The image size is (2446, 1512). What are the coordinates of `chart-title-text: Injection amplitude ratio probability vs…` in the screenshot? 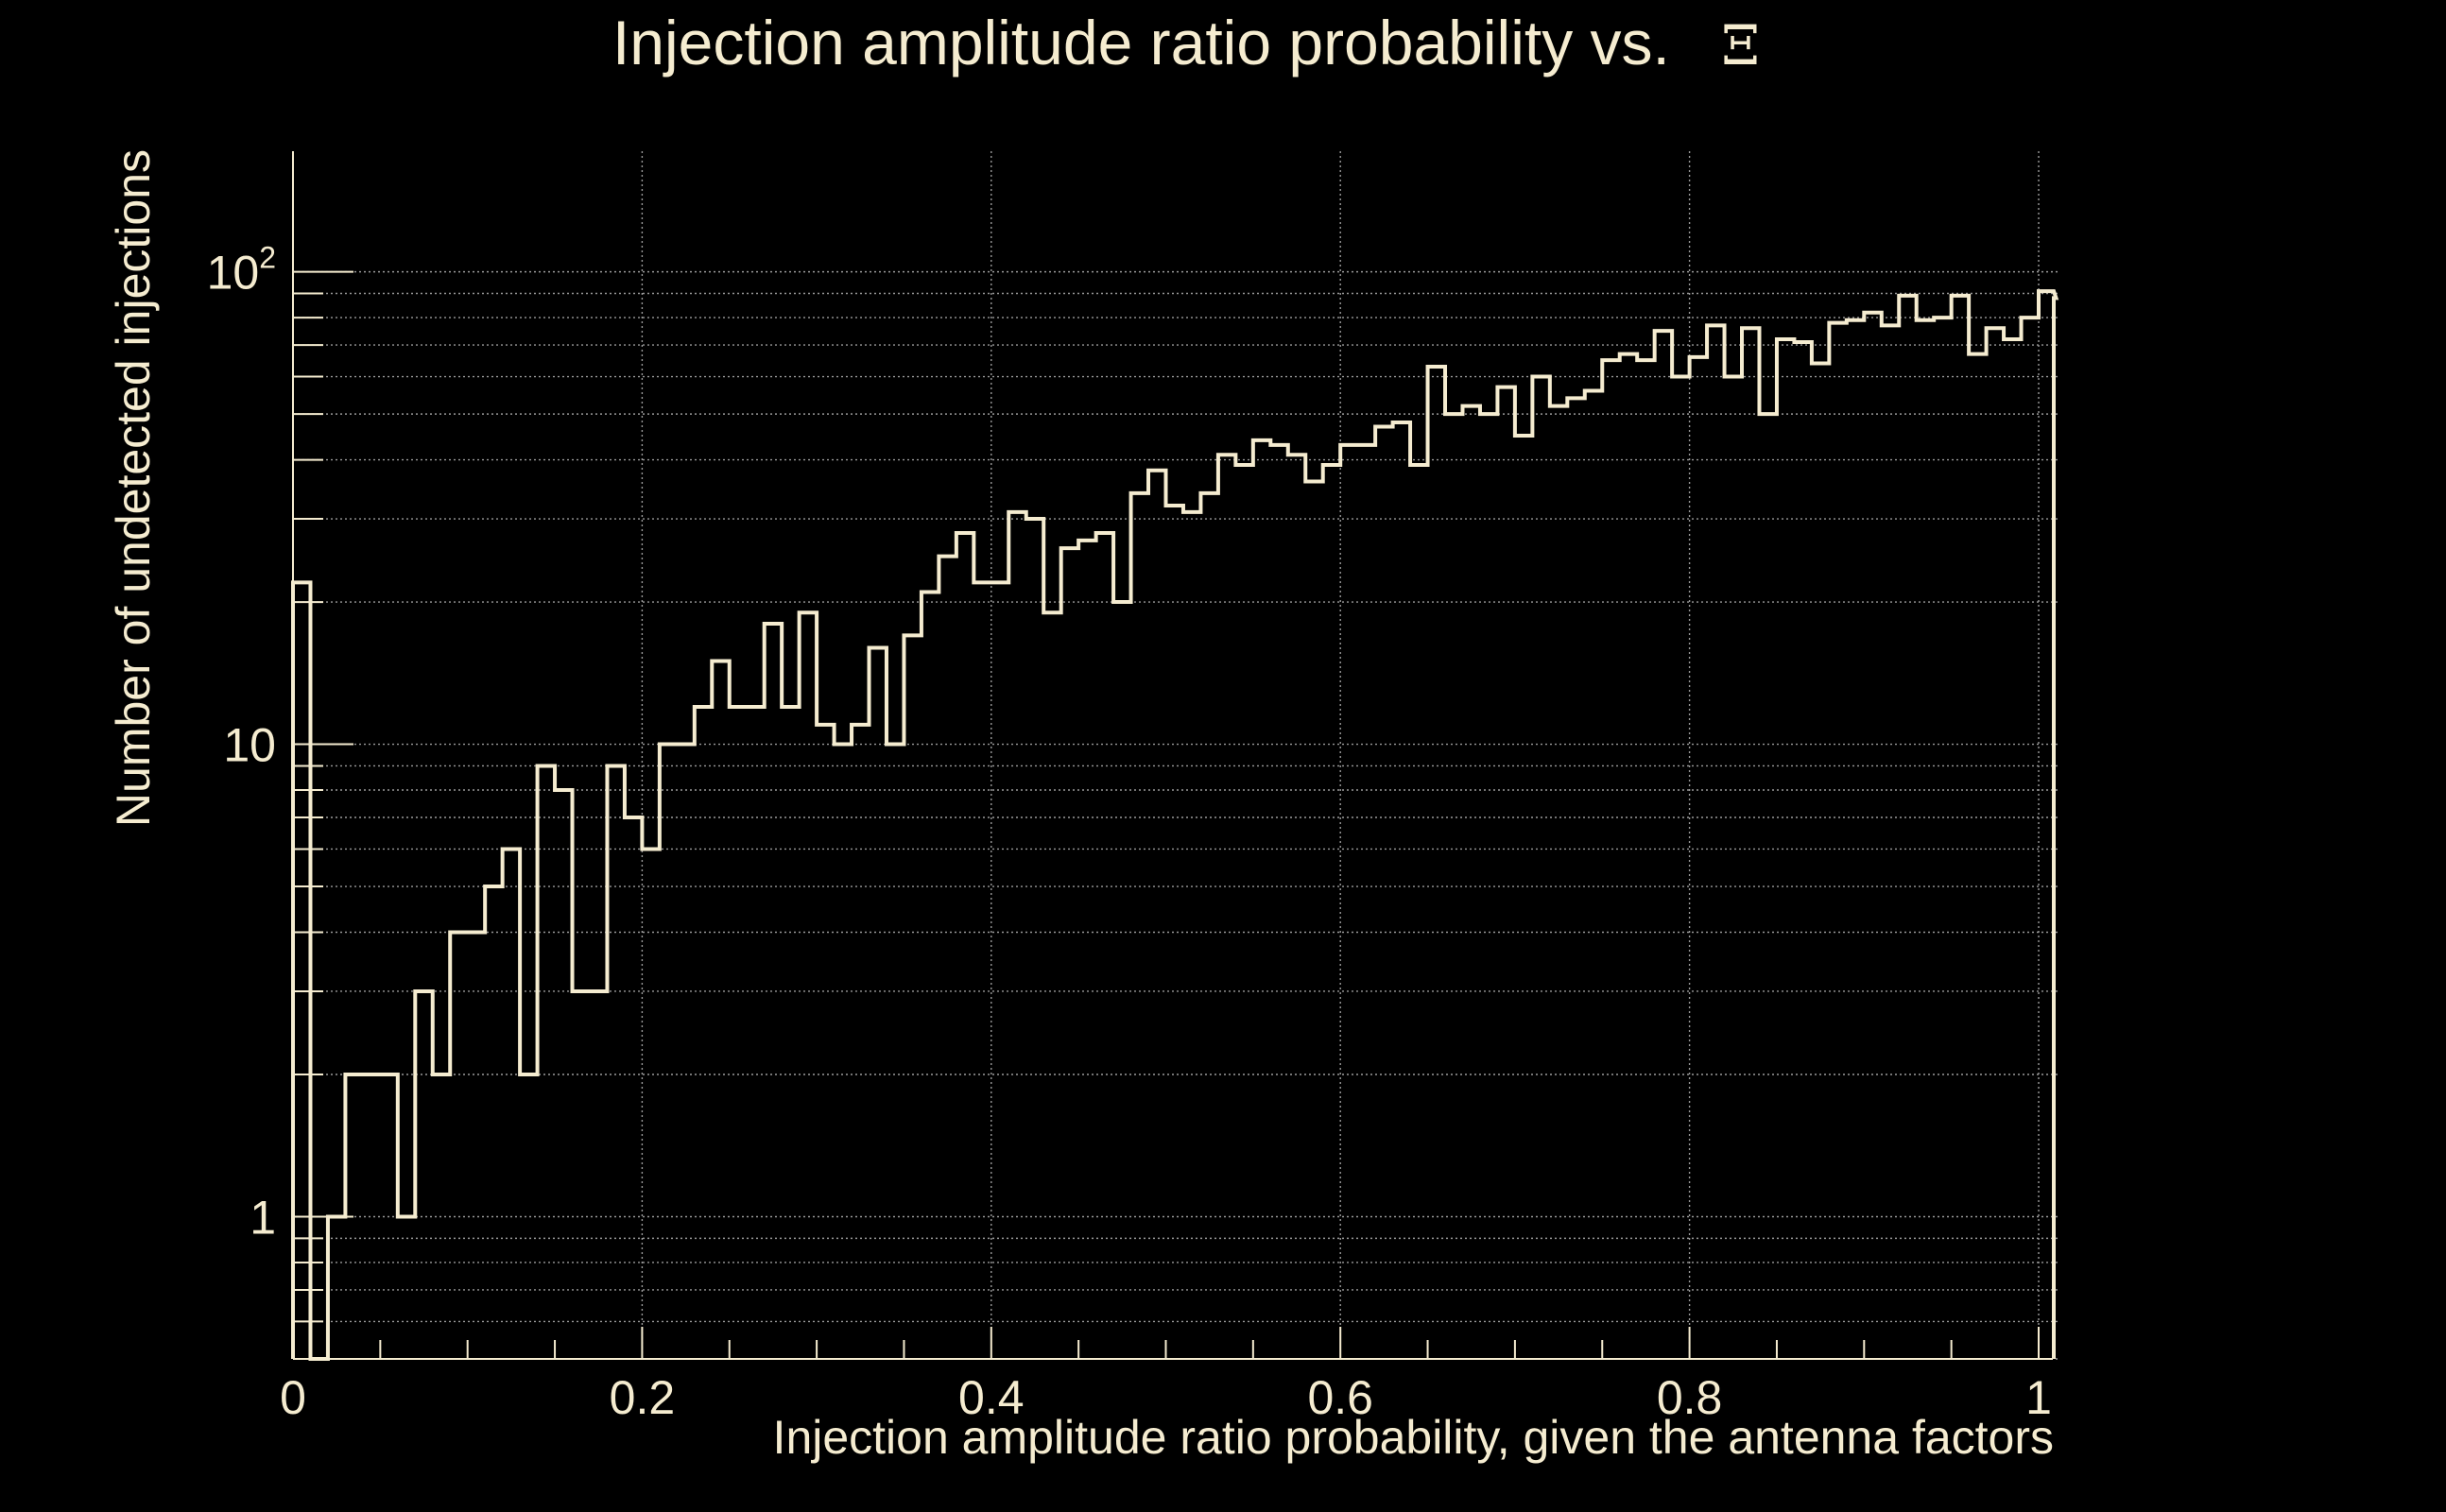 It's located at (1141, 42).